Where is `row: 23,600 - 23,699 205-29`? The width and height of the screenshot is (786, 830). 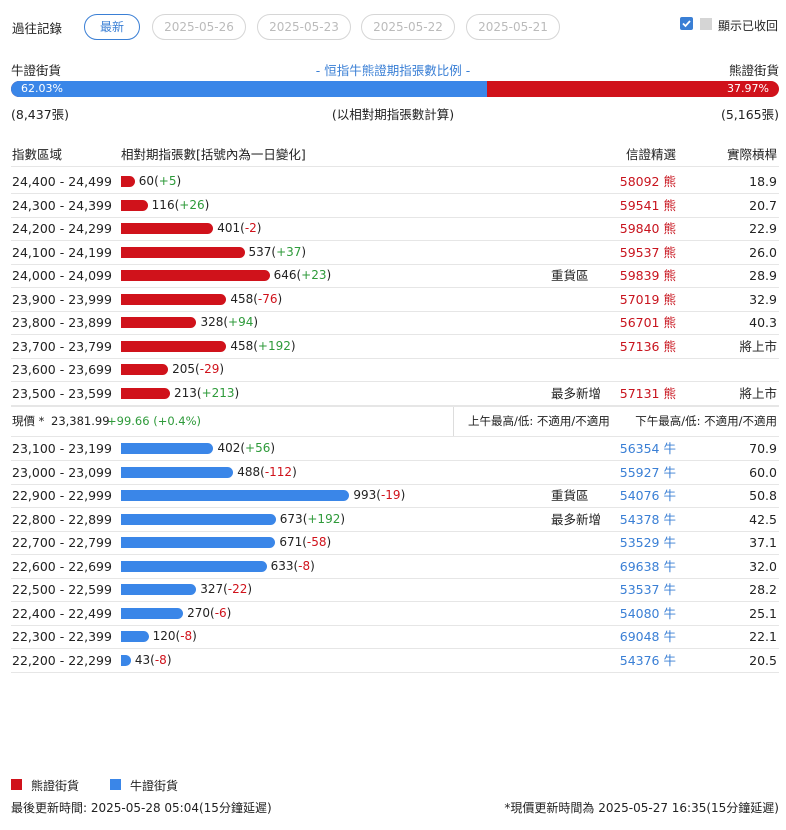 row: 23,600 - 23,699 205-29 is located at coordinates (395, 370).